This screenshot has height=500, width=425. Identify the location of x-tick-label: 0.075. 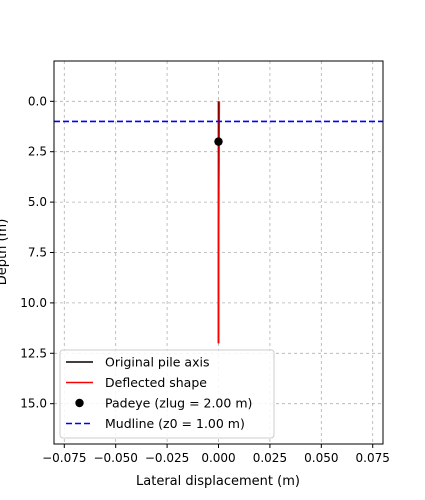
(373, 458).